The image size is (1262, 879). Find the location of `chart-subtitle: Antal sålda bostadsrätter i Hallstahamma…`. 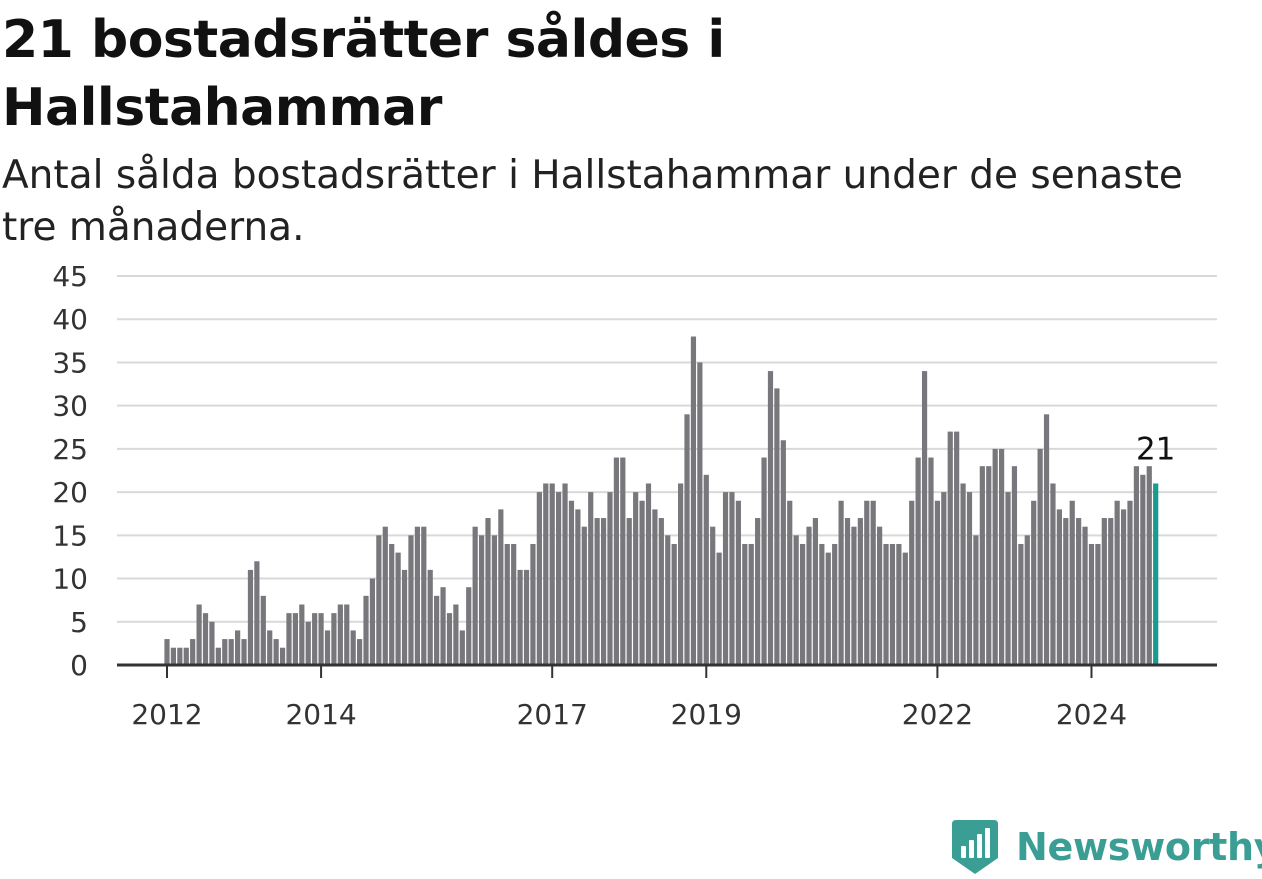

chart-subtitle: Antal sålda bostadsrätter i Hallstahamma… is located at coordinates (592, 201).